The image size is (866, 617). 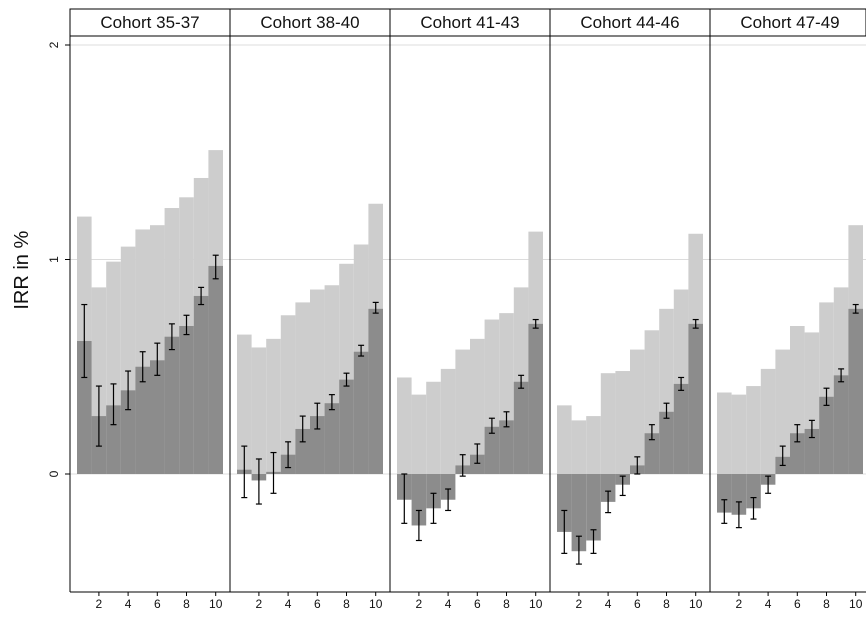 I want to click on panel-title: Cohort 41-43, so click(x=469, y=22).